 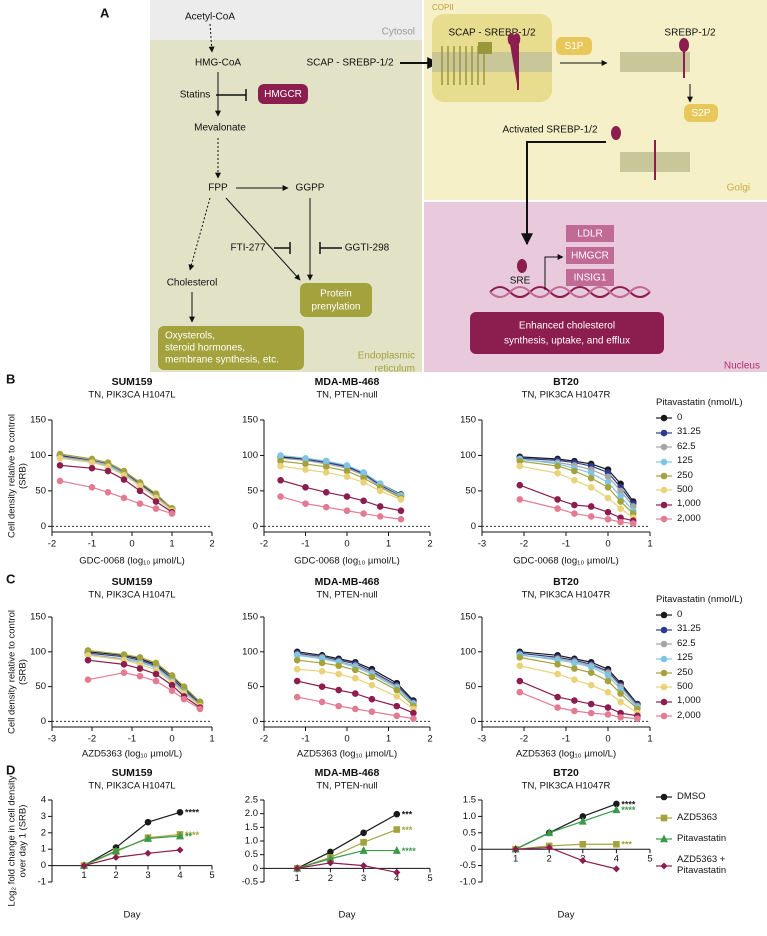 What do you see at coordinates (347, 915) in the screenshot?
I see `x-axis-label: Day` at bounding box center [347, 915].